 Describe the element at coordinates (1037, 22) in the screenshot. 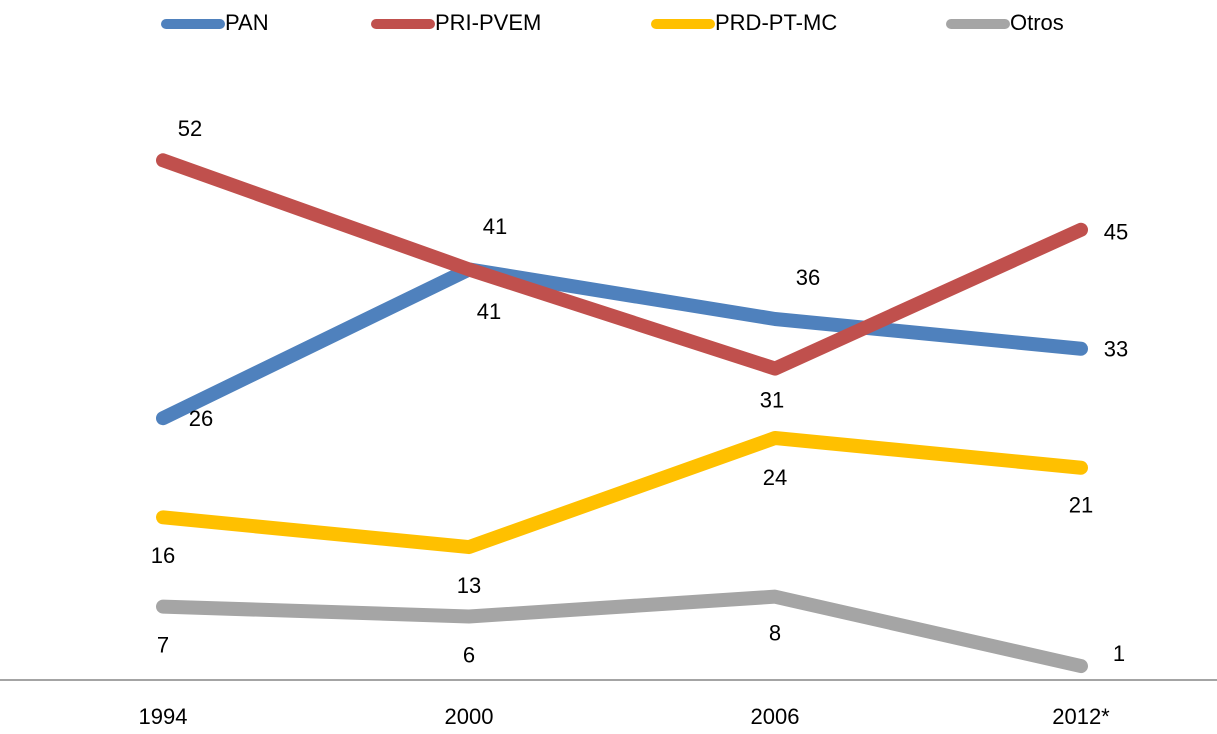

I see `legend-label: Otros` at that location.